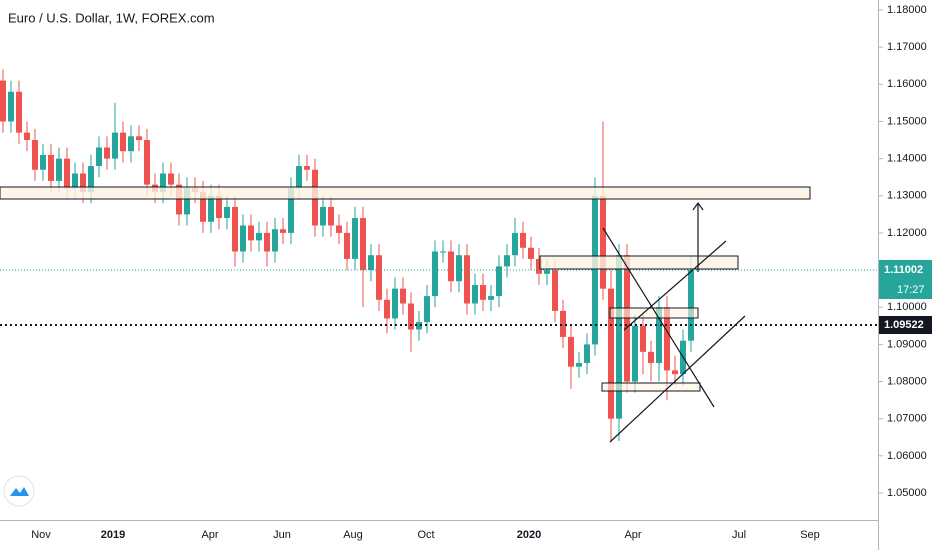 This screenshot has height=550, width=932. What do you see at coordinates (439, 297) in the screenshot?
I see `price-lines` at bounding box center [439, 297].